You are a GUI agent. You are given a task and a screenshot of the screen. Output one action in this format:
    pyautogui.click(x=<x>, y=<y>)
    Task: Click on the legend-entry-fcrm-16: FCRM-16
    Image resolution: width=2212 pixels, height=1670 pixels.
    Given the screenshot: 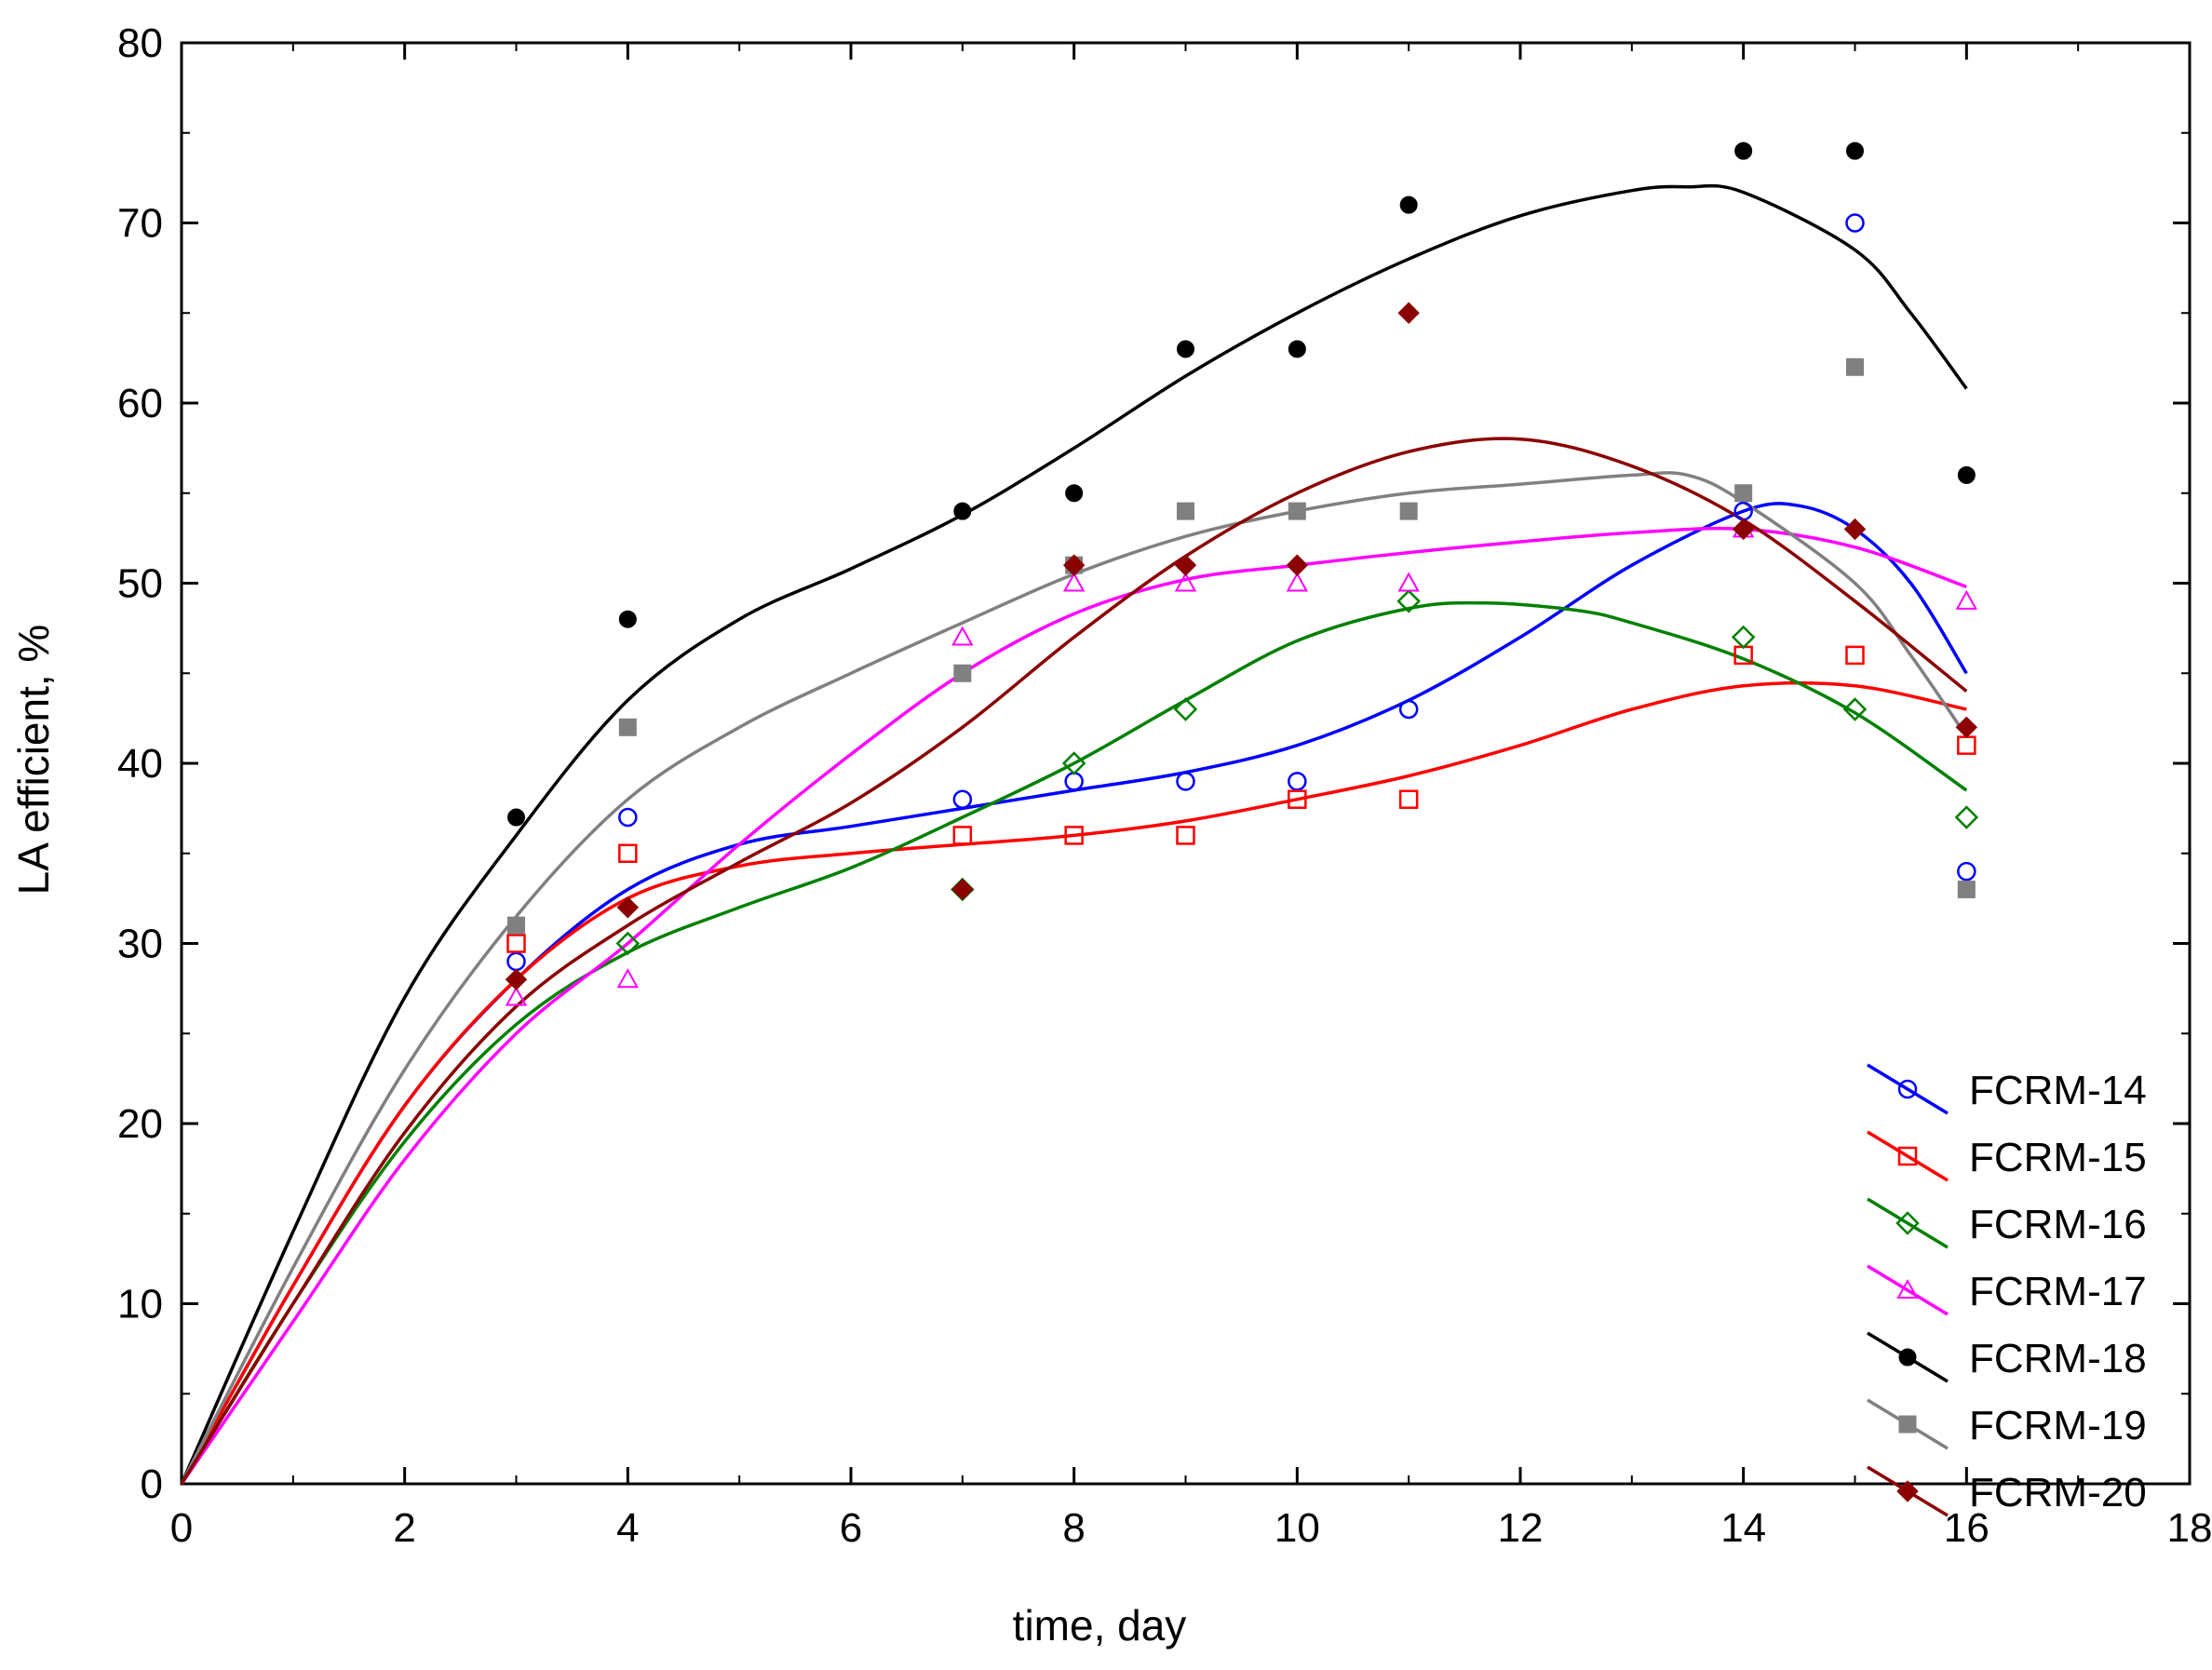 What is the action you would take?
    pyautogui.click(x=2007, y=1223)
    